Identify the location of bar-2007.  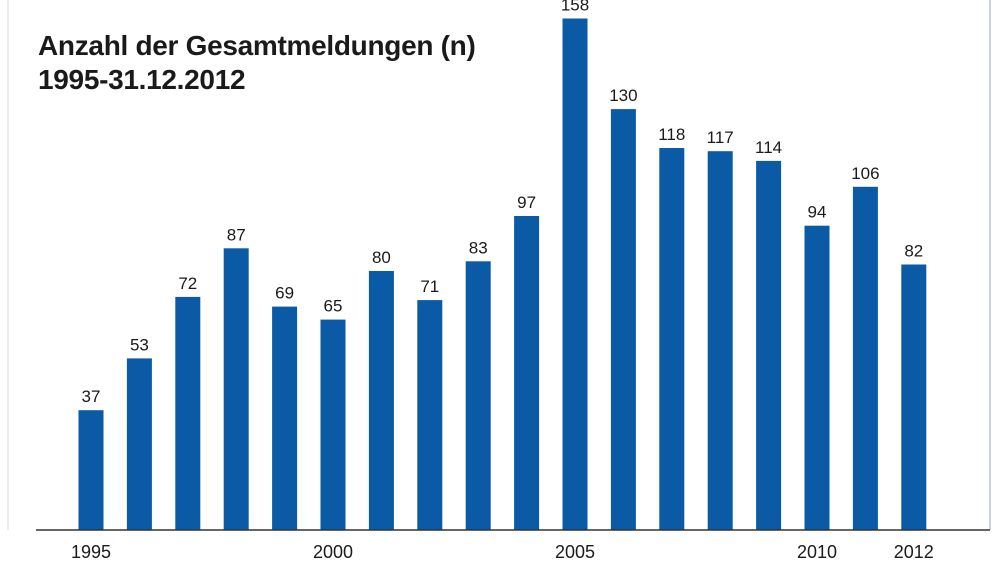
(672, 339).